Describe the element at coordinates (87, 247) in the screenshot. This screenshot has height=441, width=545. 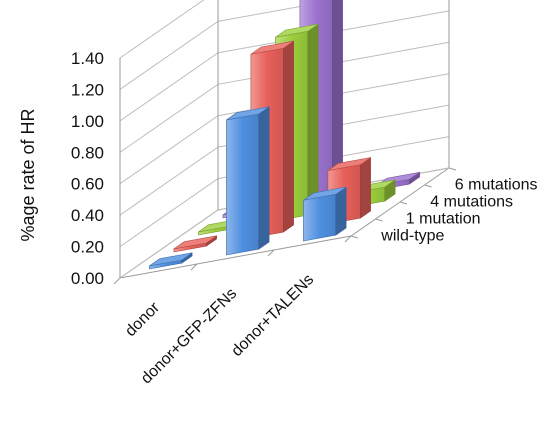
I see `y-tick-label: 0.20` at that location.